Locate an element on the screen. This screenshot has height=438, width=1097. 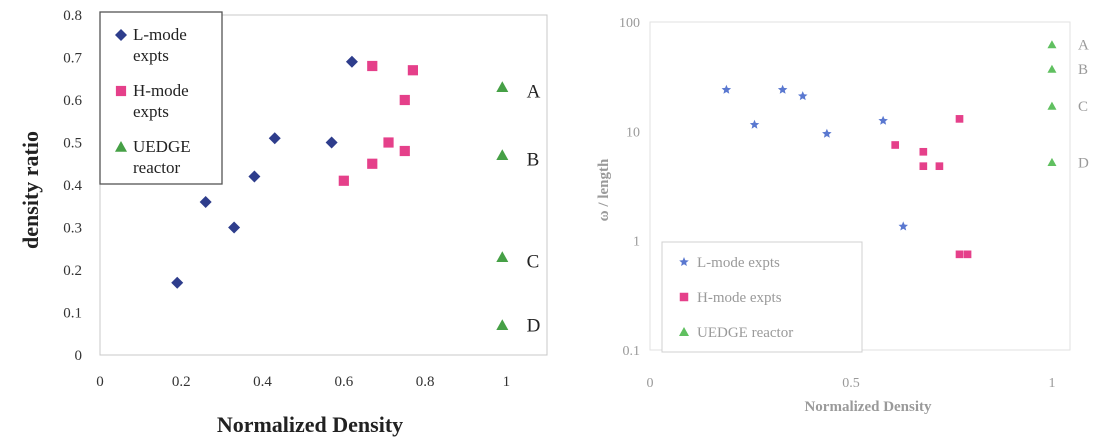
right-annotation-c: C is located at coordinates (1083, 107).